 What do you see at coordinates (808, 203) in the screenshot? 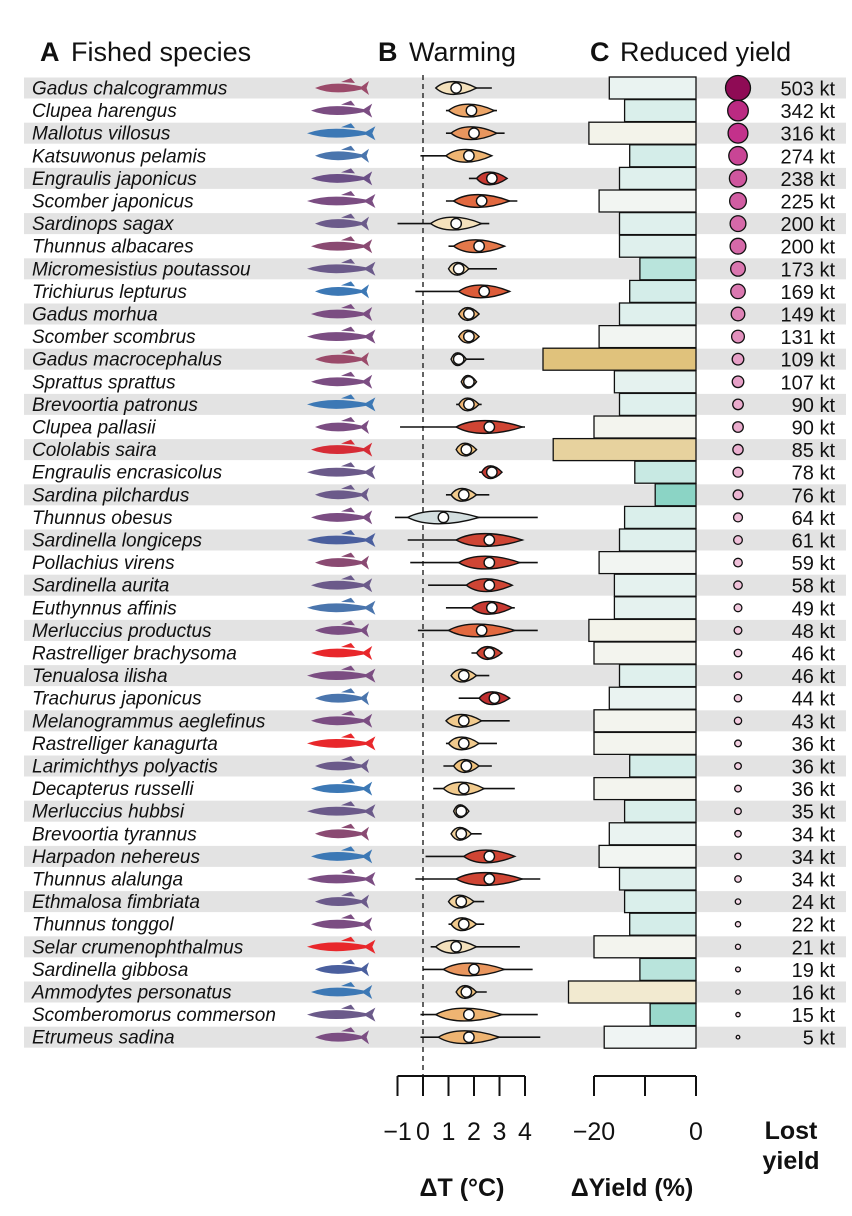
I see `lost-yield-label: 225 kt` at bounding box center [808, 203].